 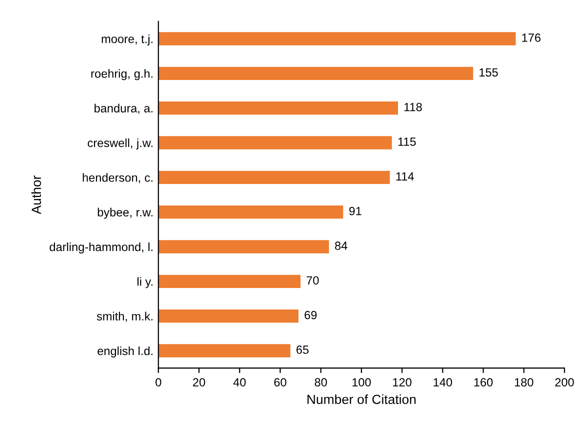 I want to click on data-label: 114, so click(x=405, y=176).